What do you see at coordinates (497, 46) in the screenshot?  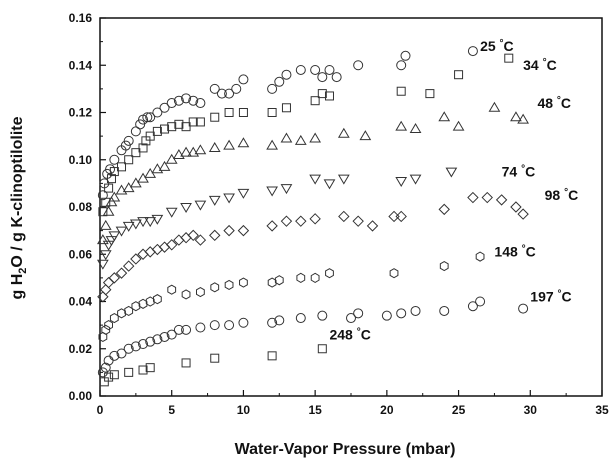 I see `series-label: 25 °C` at bounding box center [497, 46].